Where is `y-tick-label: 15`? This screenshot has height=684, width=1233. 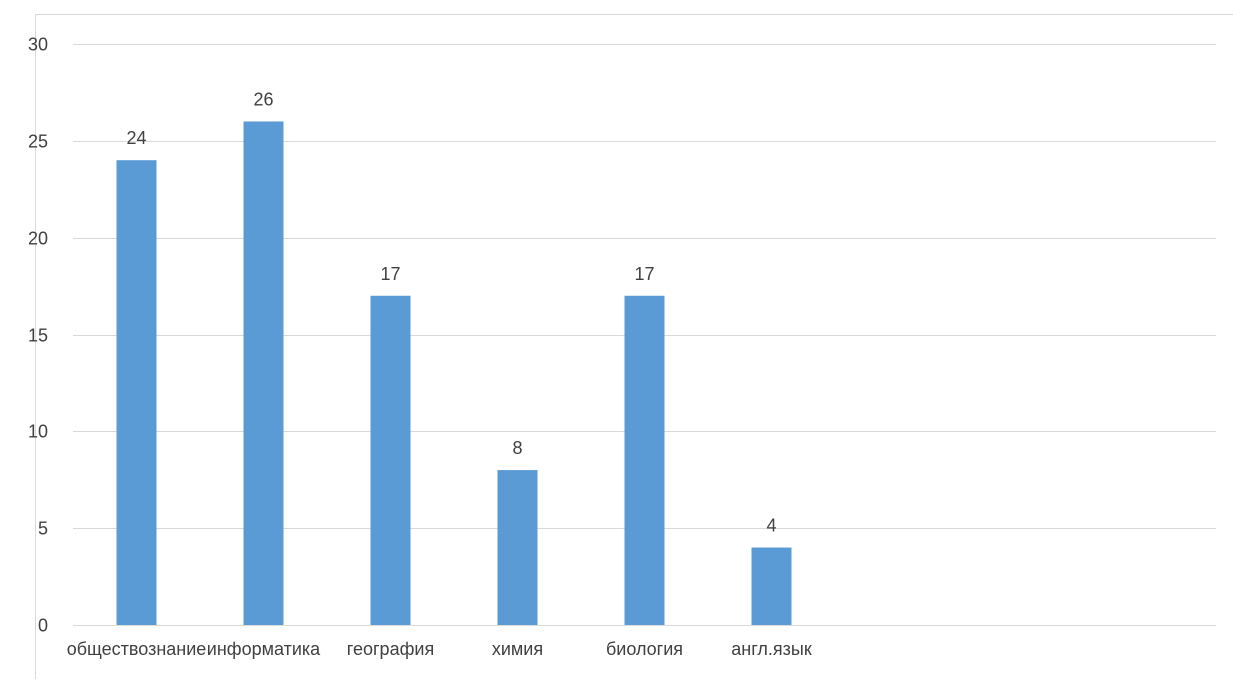 y-tick-label: 15 is located at coordinates (38, 336).